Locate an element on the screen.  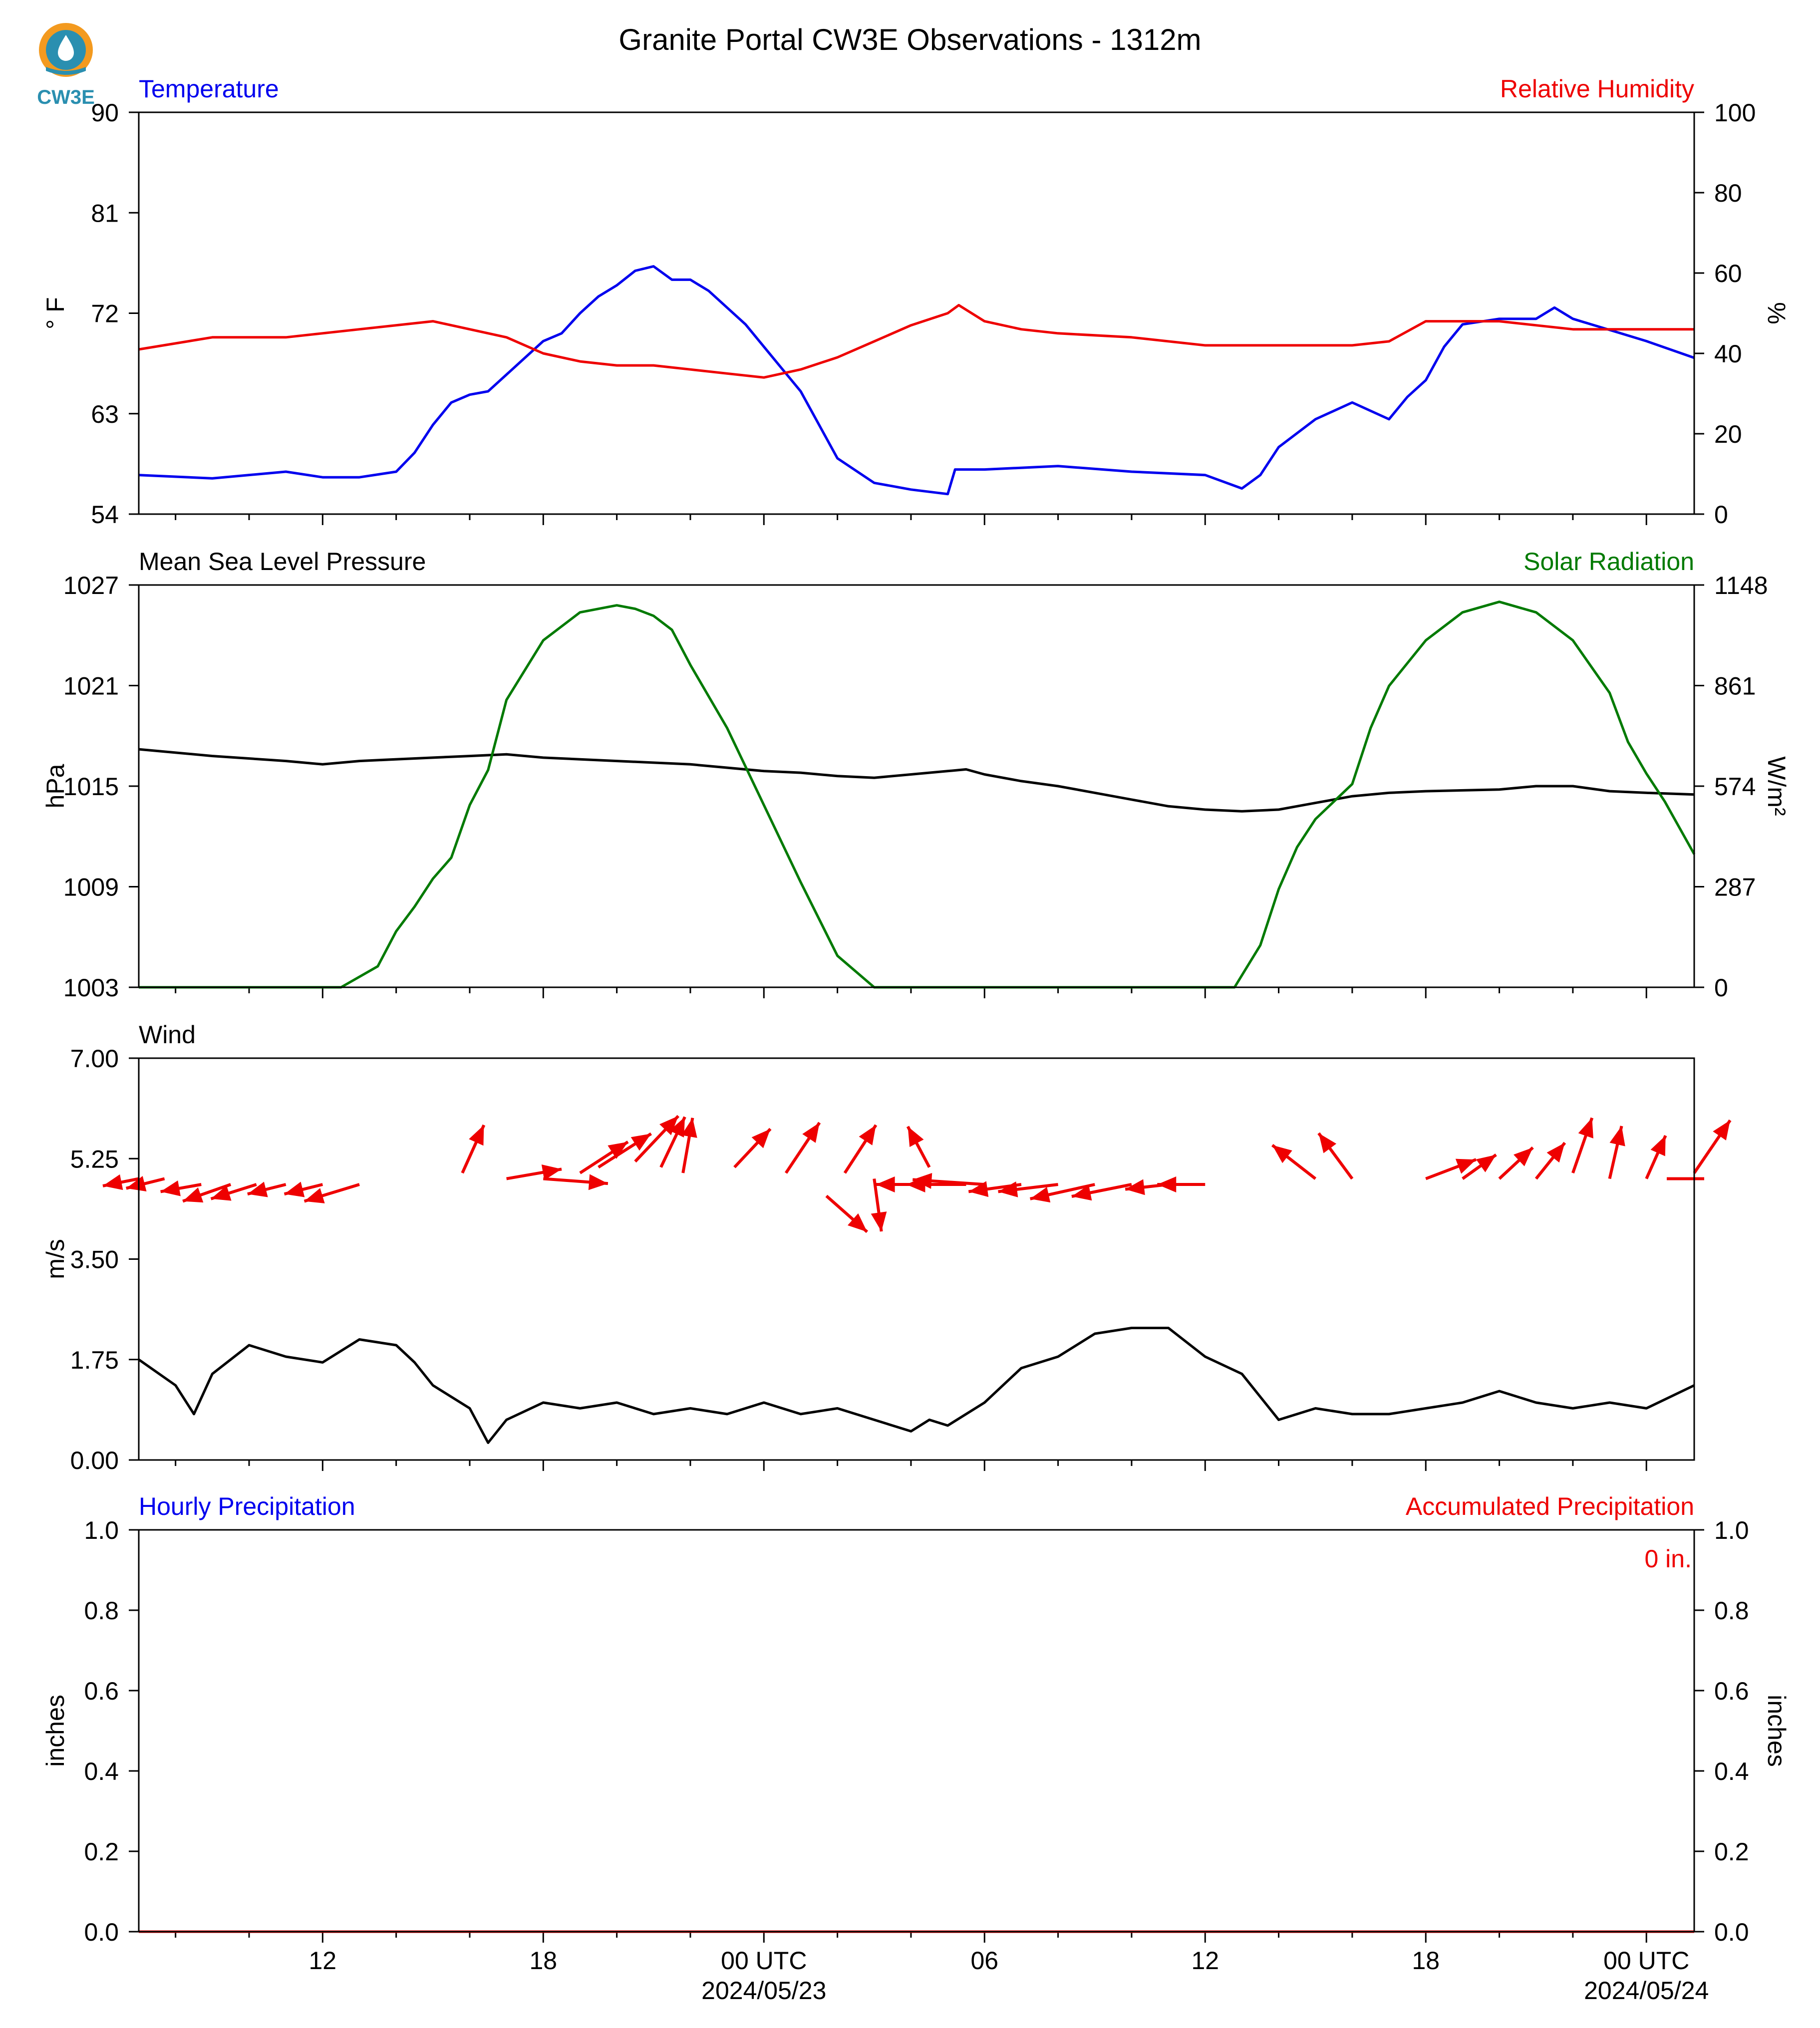
y-tick-label-right: 0.0 is located at coordinates (1731, 1932).